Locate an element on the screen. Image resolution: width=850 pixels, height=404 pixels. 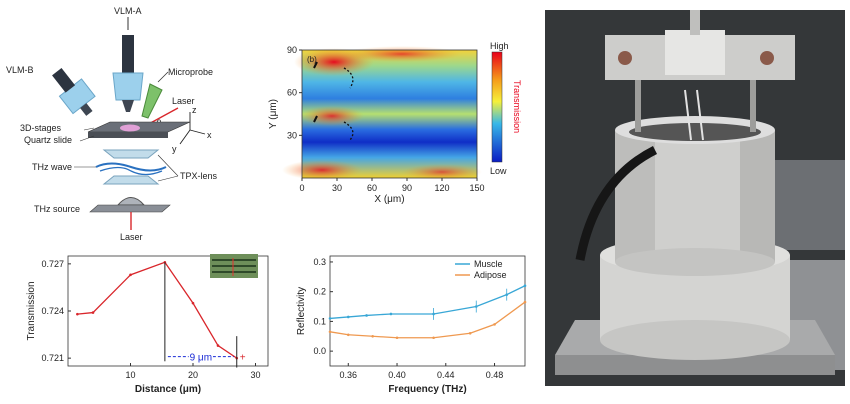
end-cross: + is located at coordinates (243, 358).